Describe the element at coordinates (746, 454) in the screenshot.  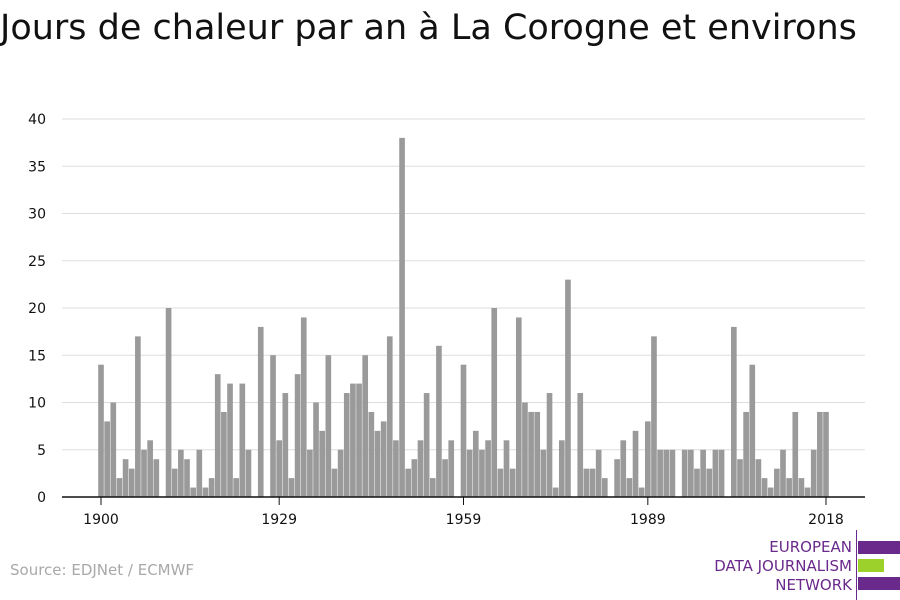
I see `bar-2005` at that location.